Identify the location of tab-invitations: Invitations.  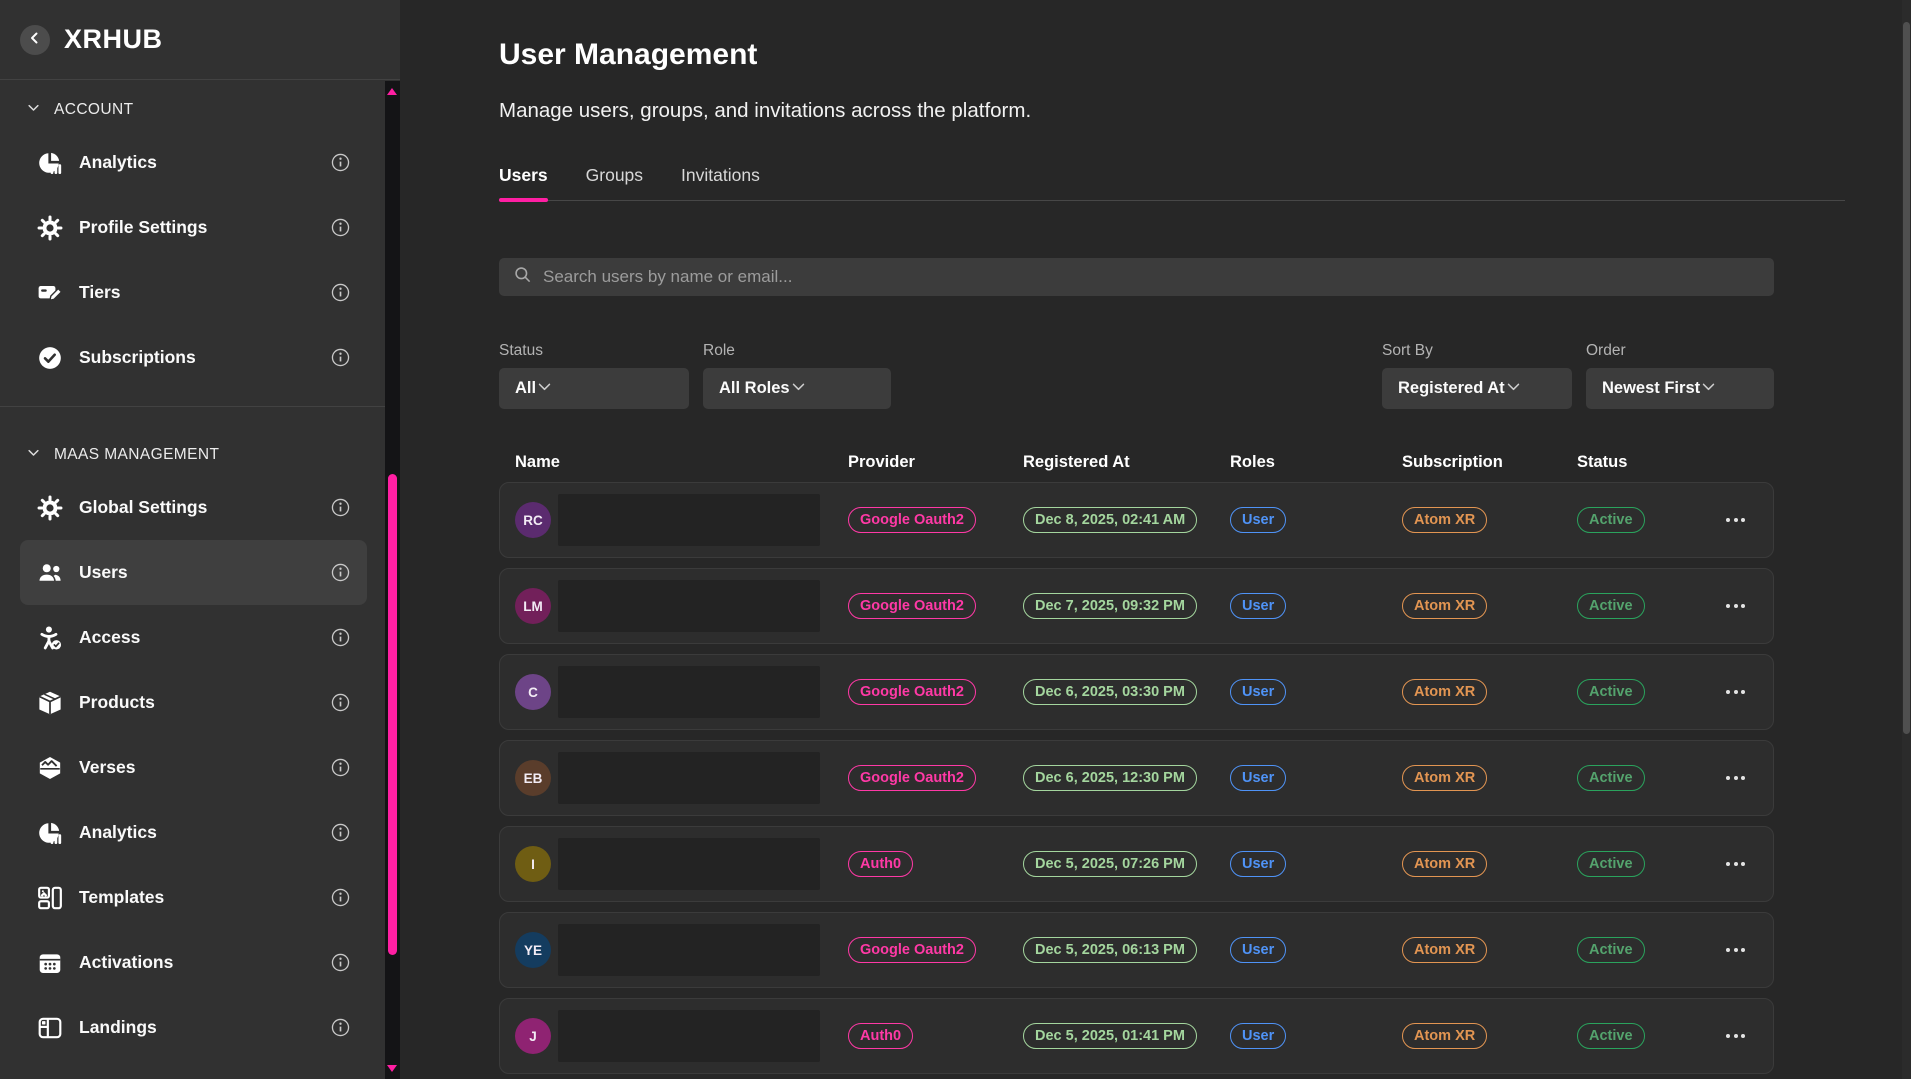
(720, 175).